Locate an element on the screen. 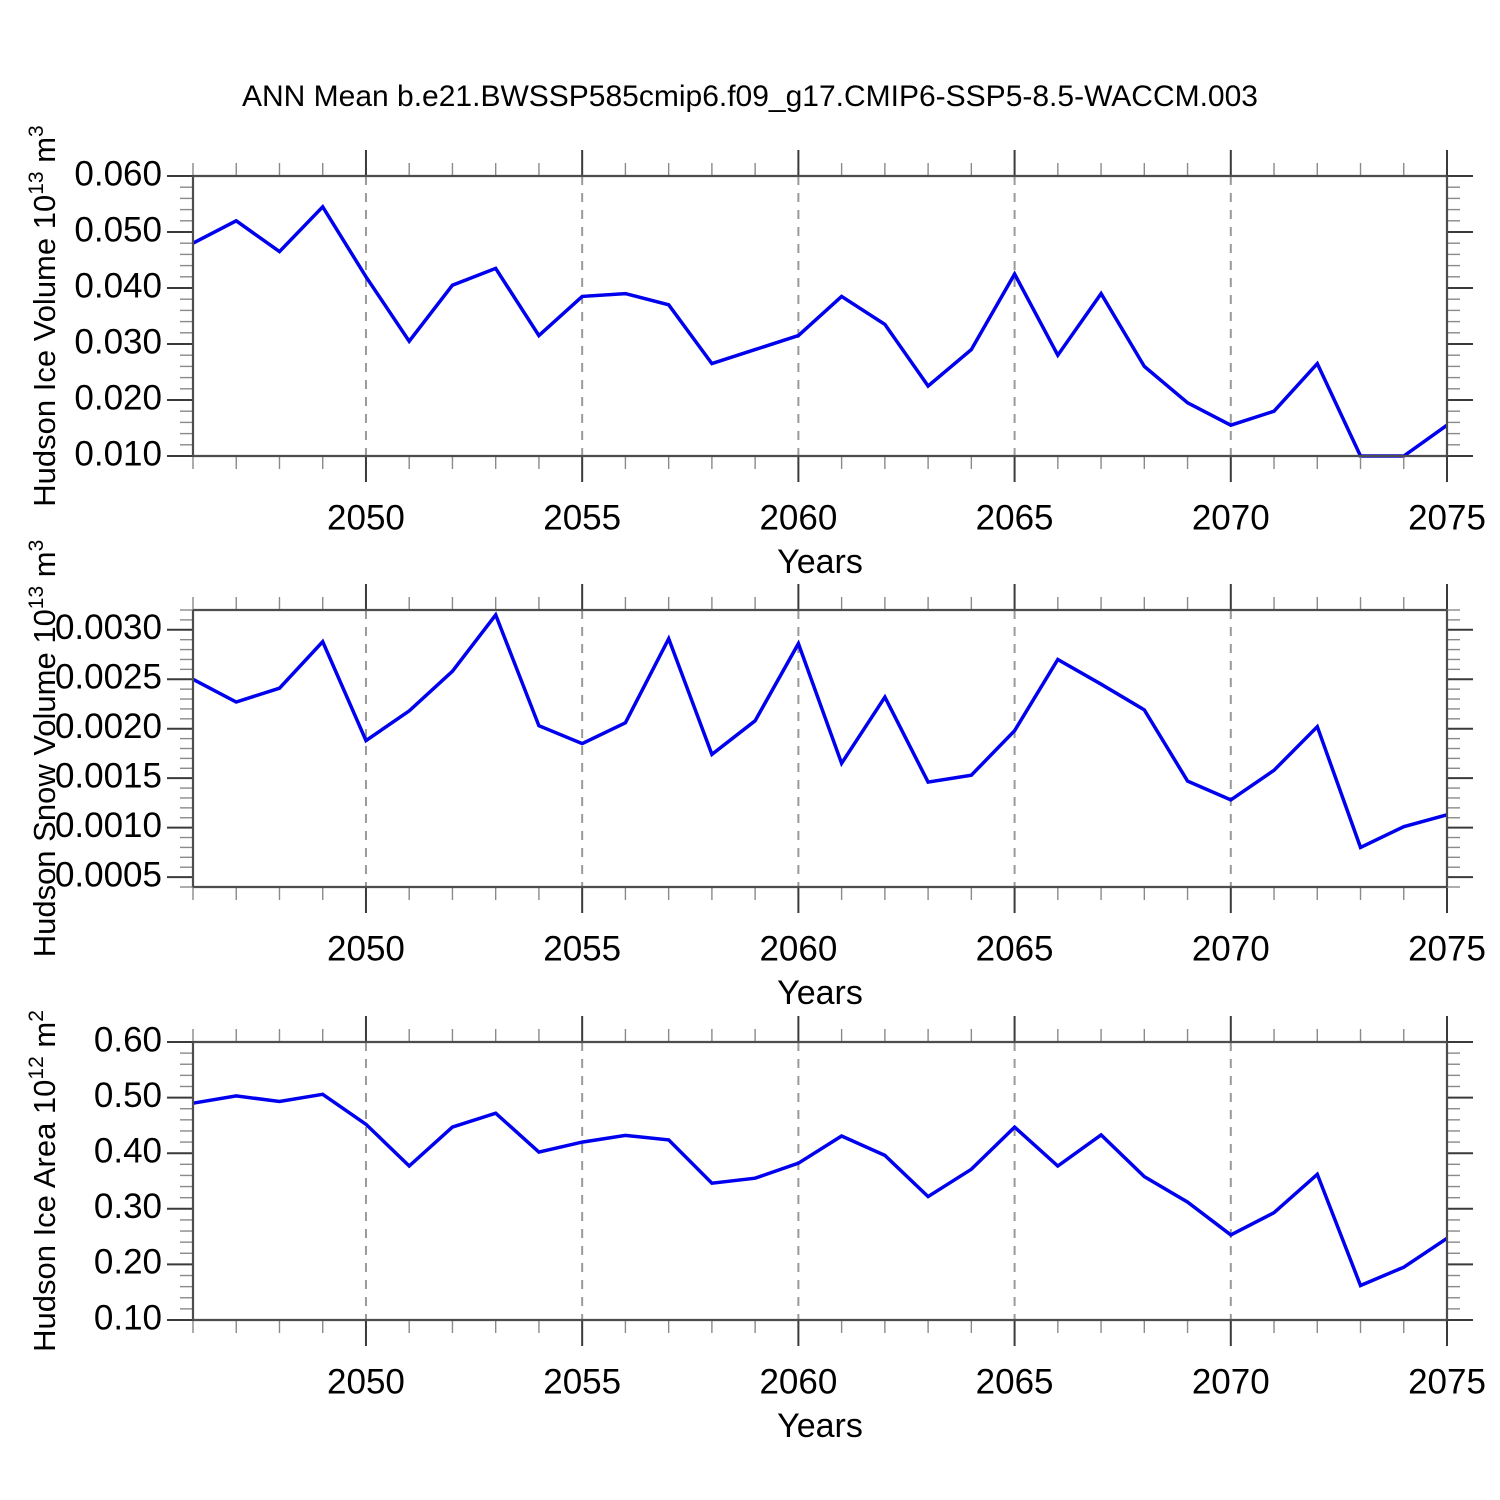 The width and height of the screenshot is (1500, 1500). y-axis-title: Hudson Ice Area 1012 m2 is located at coordinates (43, 1181).